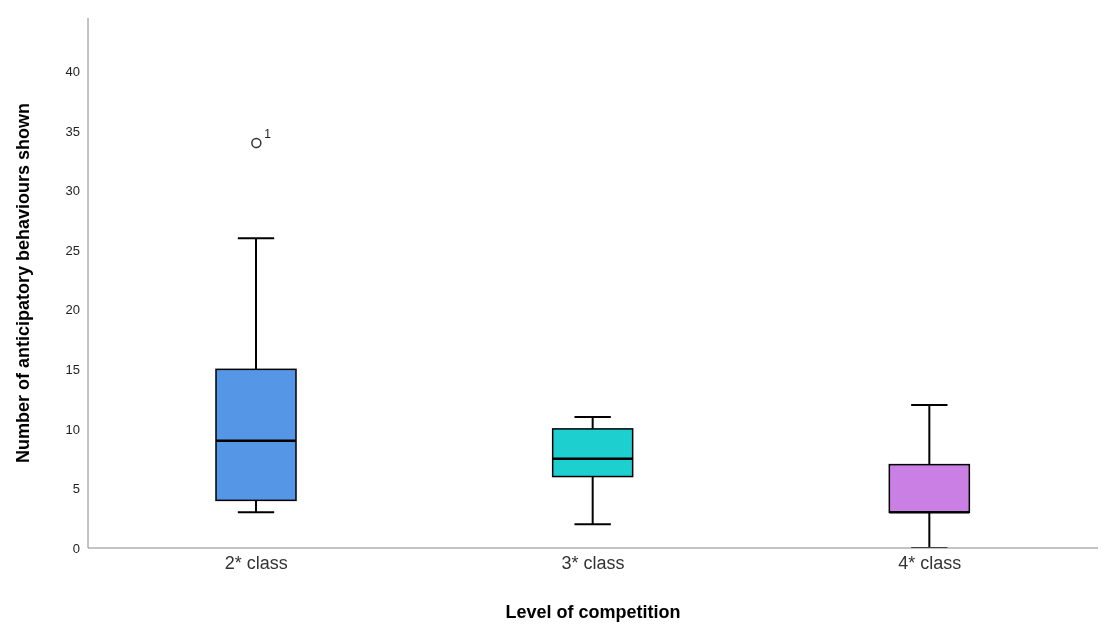  I want to click on x-tick-label: 2* class, so click(256, 562).